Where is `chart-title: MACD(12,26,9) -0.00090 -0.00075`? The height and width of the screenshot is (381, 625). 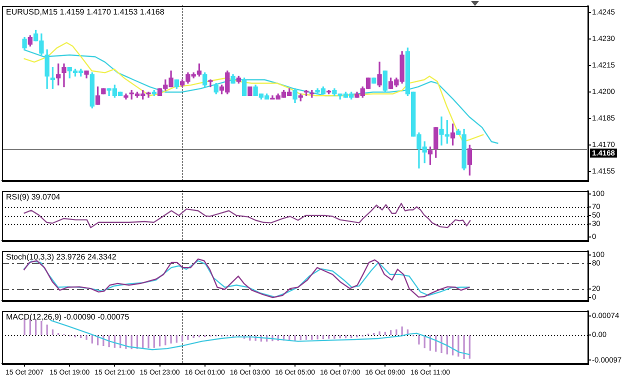 chart-title: MACD(12,26,9) -0.00090 -0.00075 is located at coordinates (68, 317).